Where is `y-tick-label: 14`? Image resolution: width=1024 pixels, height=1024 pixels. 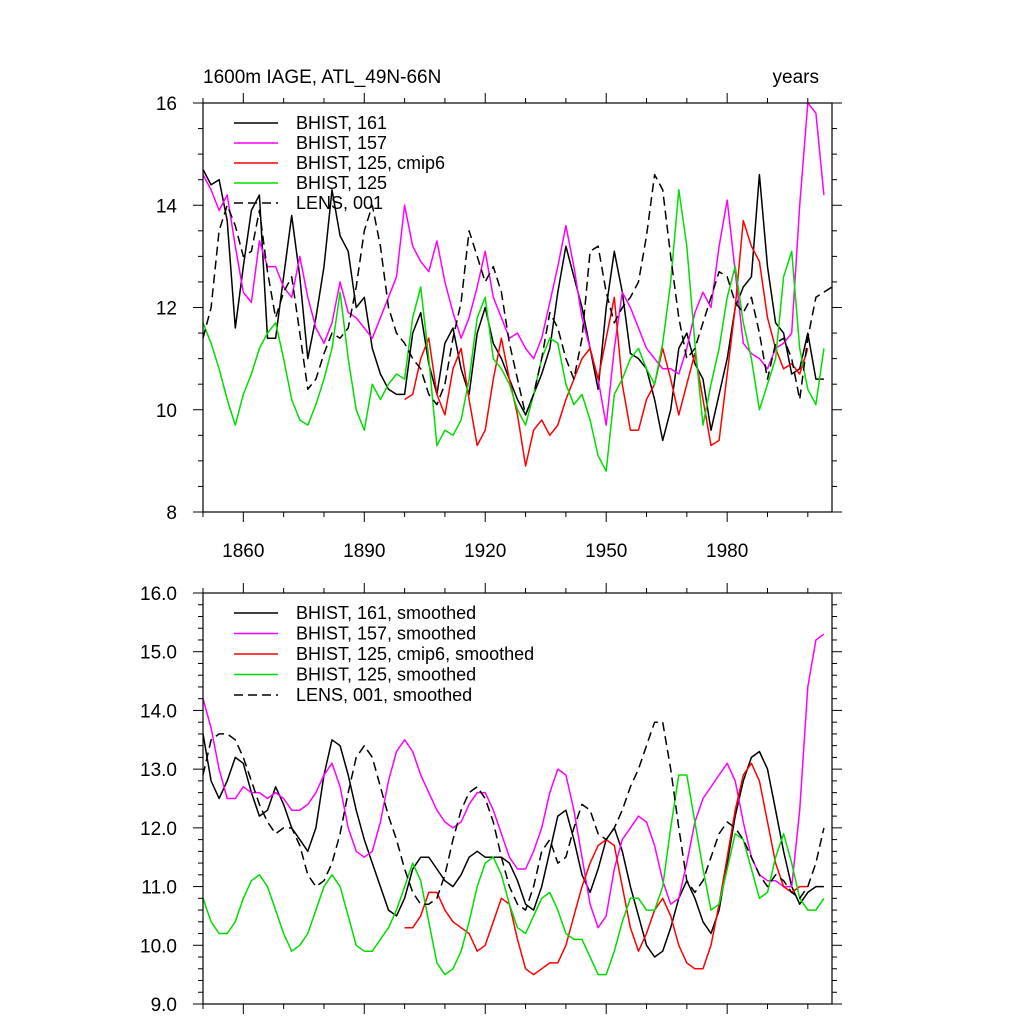
y-tick-label: 14 is located at coordinates (167, 206).